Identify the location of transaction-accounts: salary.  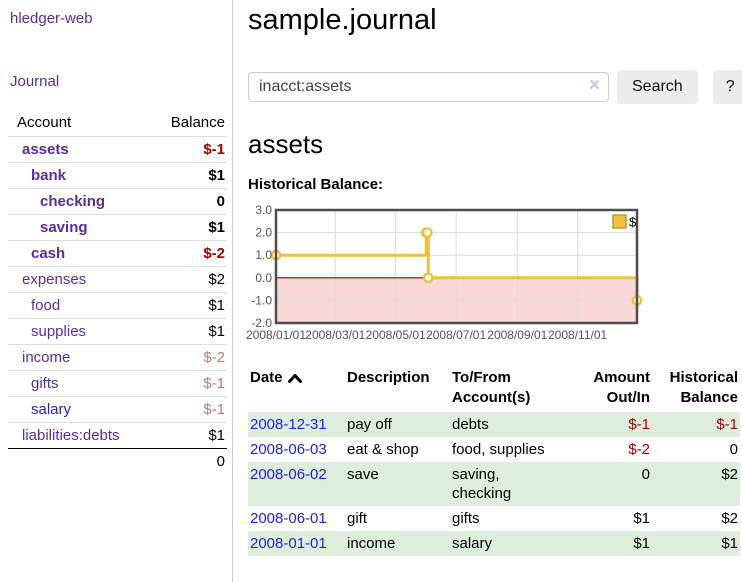
(472, 543).